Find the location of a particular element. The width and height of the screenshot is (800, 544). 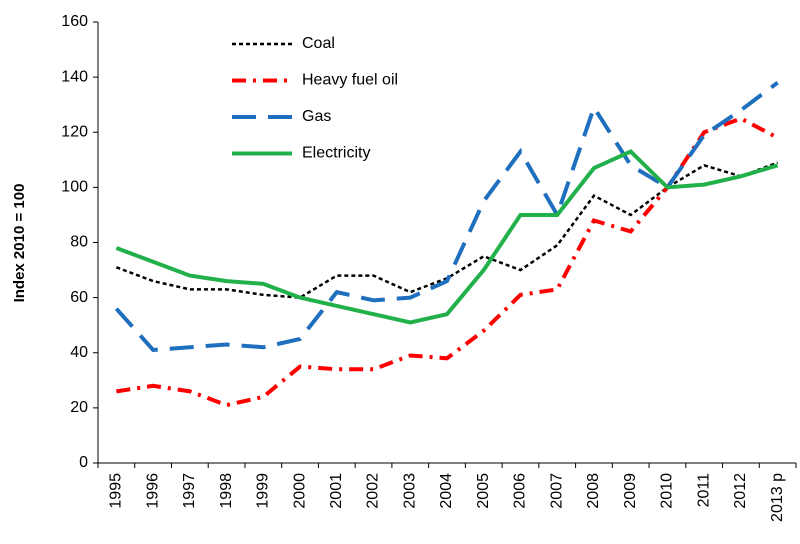

y-tick-label: 160 is located at coordinates (74, 21).